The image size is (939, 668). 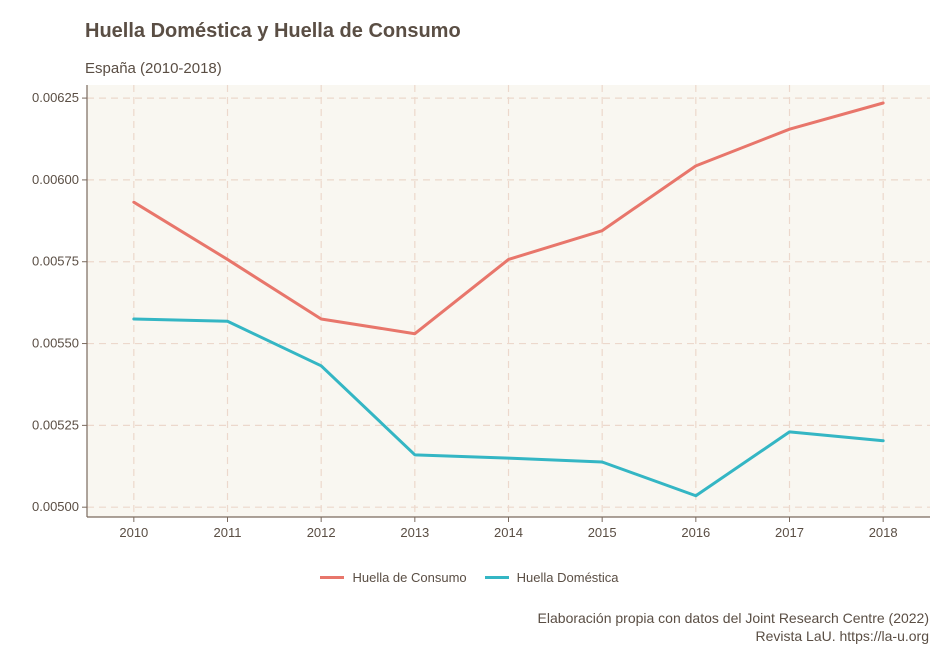 I want to click on legend-item-consumo: Huella de Consumo, so click(x=393, y=577).